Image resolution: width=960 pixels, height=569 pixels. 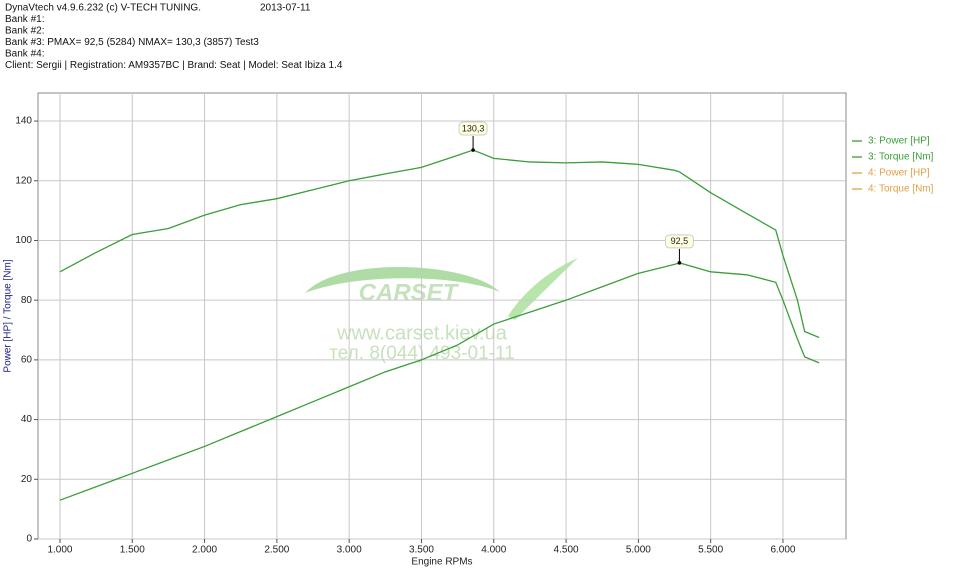 What do you see at coordinates (638, 550) in the screenshot?
I see `x-tick-label: 5.000` at bounding box center [638, 550].